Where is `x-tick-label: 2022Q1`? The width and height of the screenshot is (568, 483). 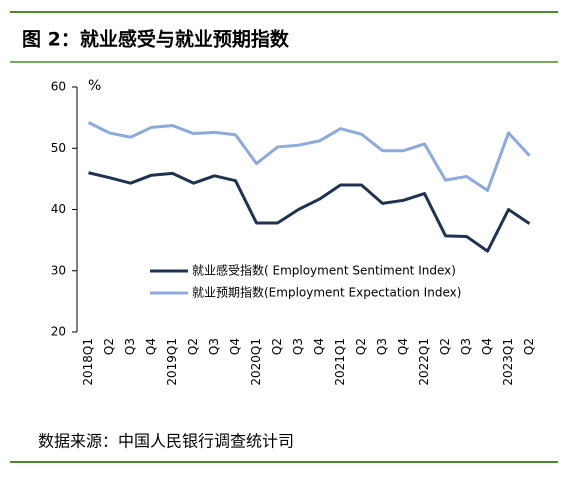
x-tick-label: 2022Q1 is located at coordinates (424, 362).